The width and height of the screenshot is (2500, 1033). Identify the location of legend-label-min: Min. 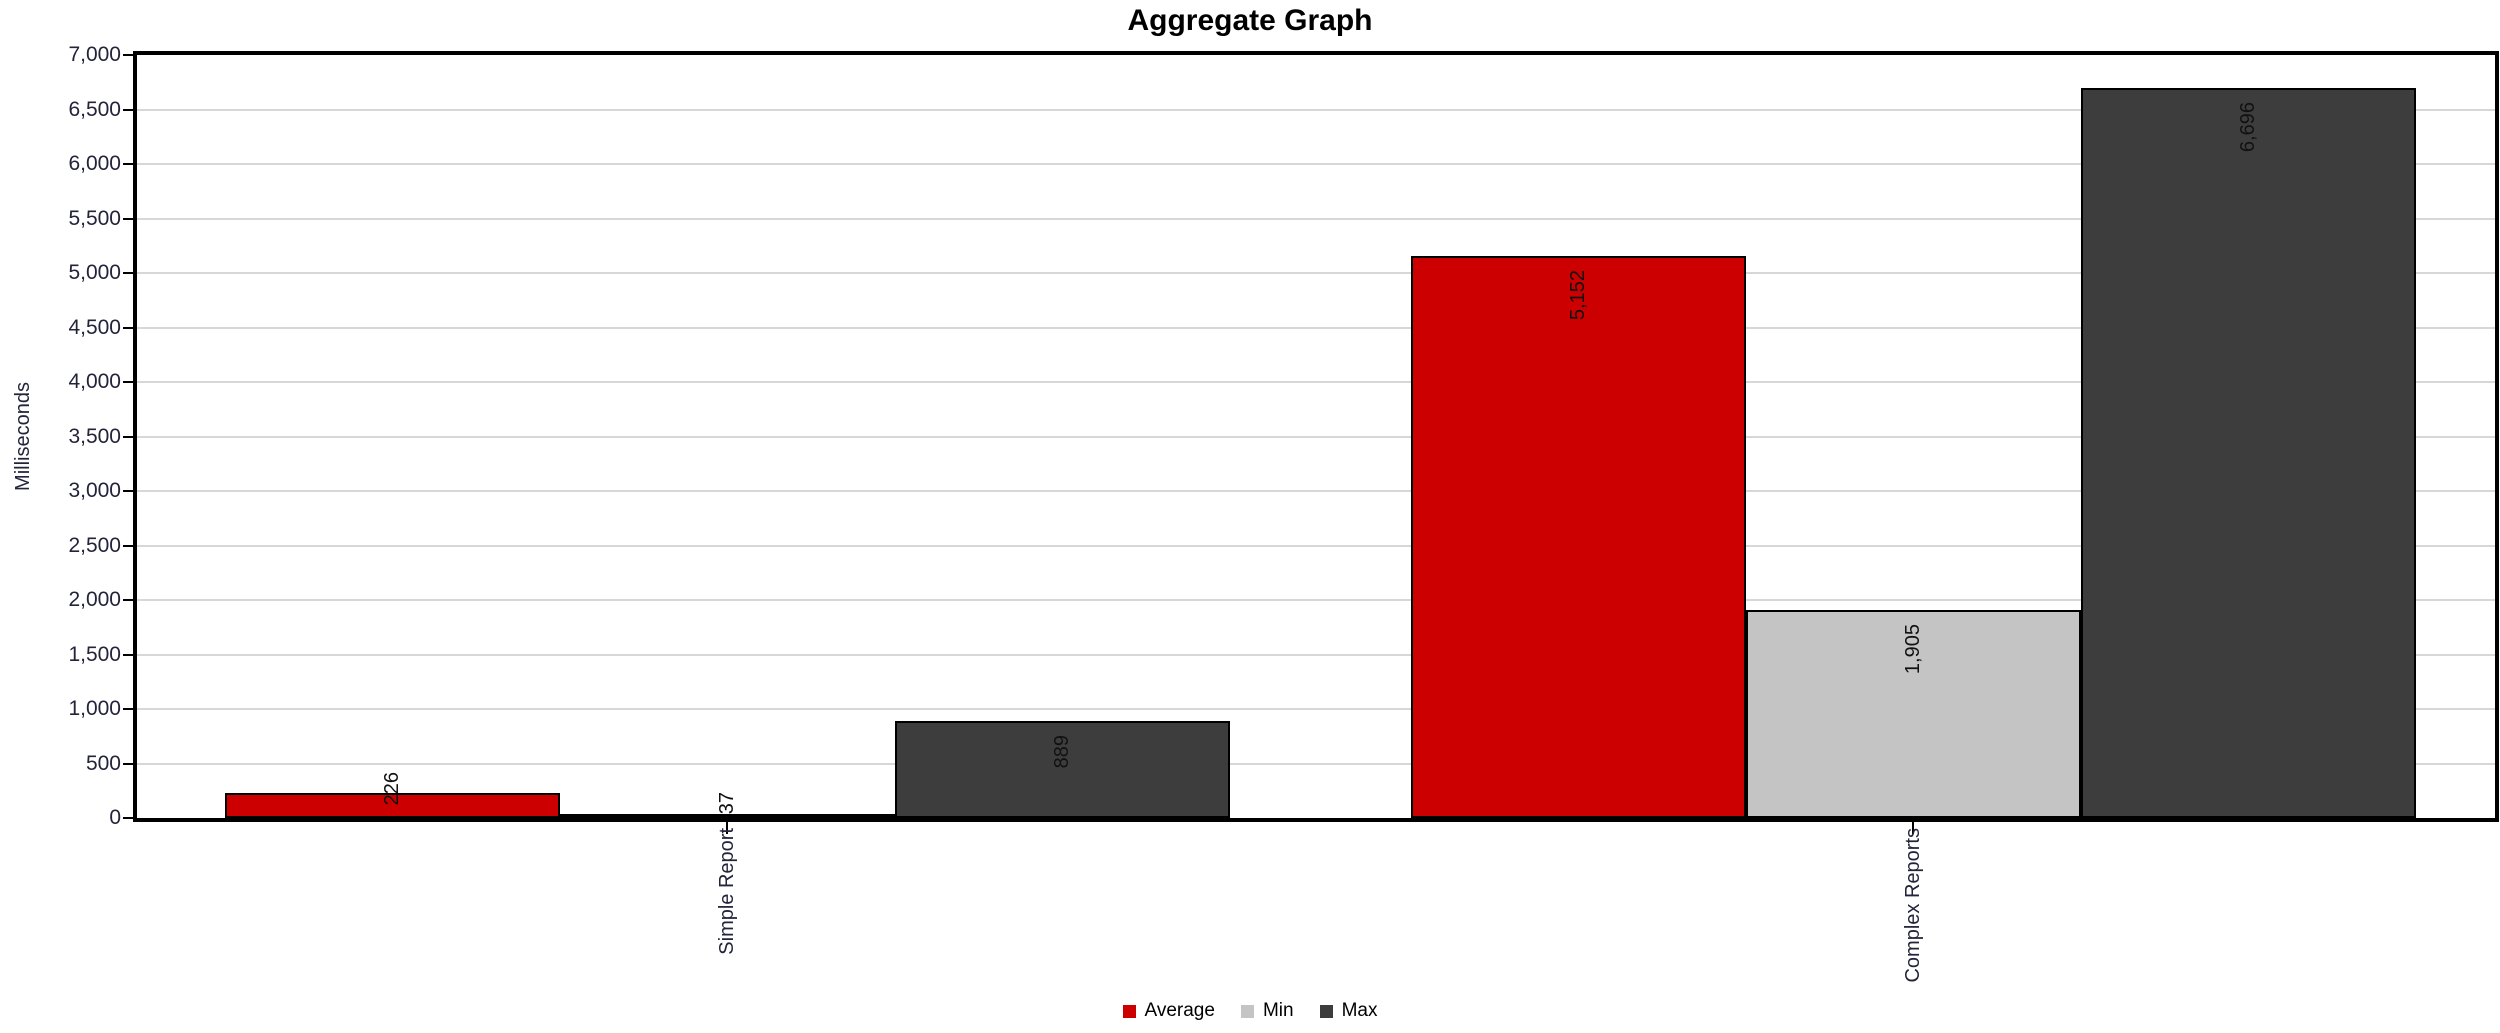
(1278, 1010).